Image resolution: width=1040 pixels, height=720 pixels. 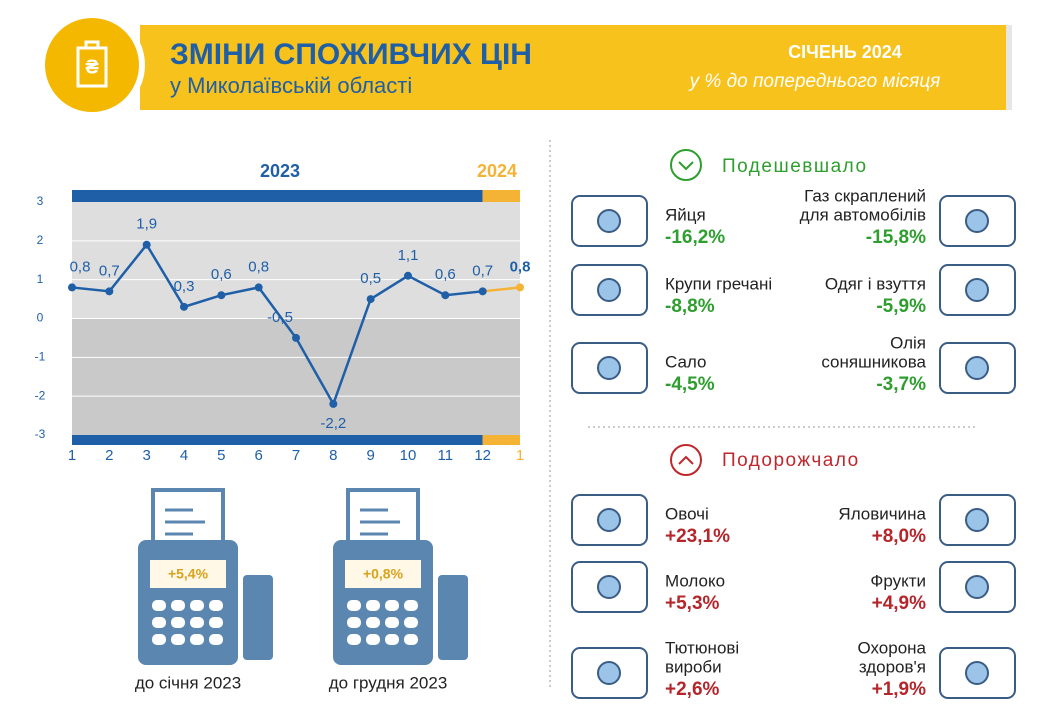 I want to click on value-label: 1,1, so click(x=408, y=255).